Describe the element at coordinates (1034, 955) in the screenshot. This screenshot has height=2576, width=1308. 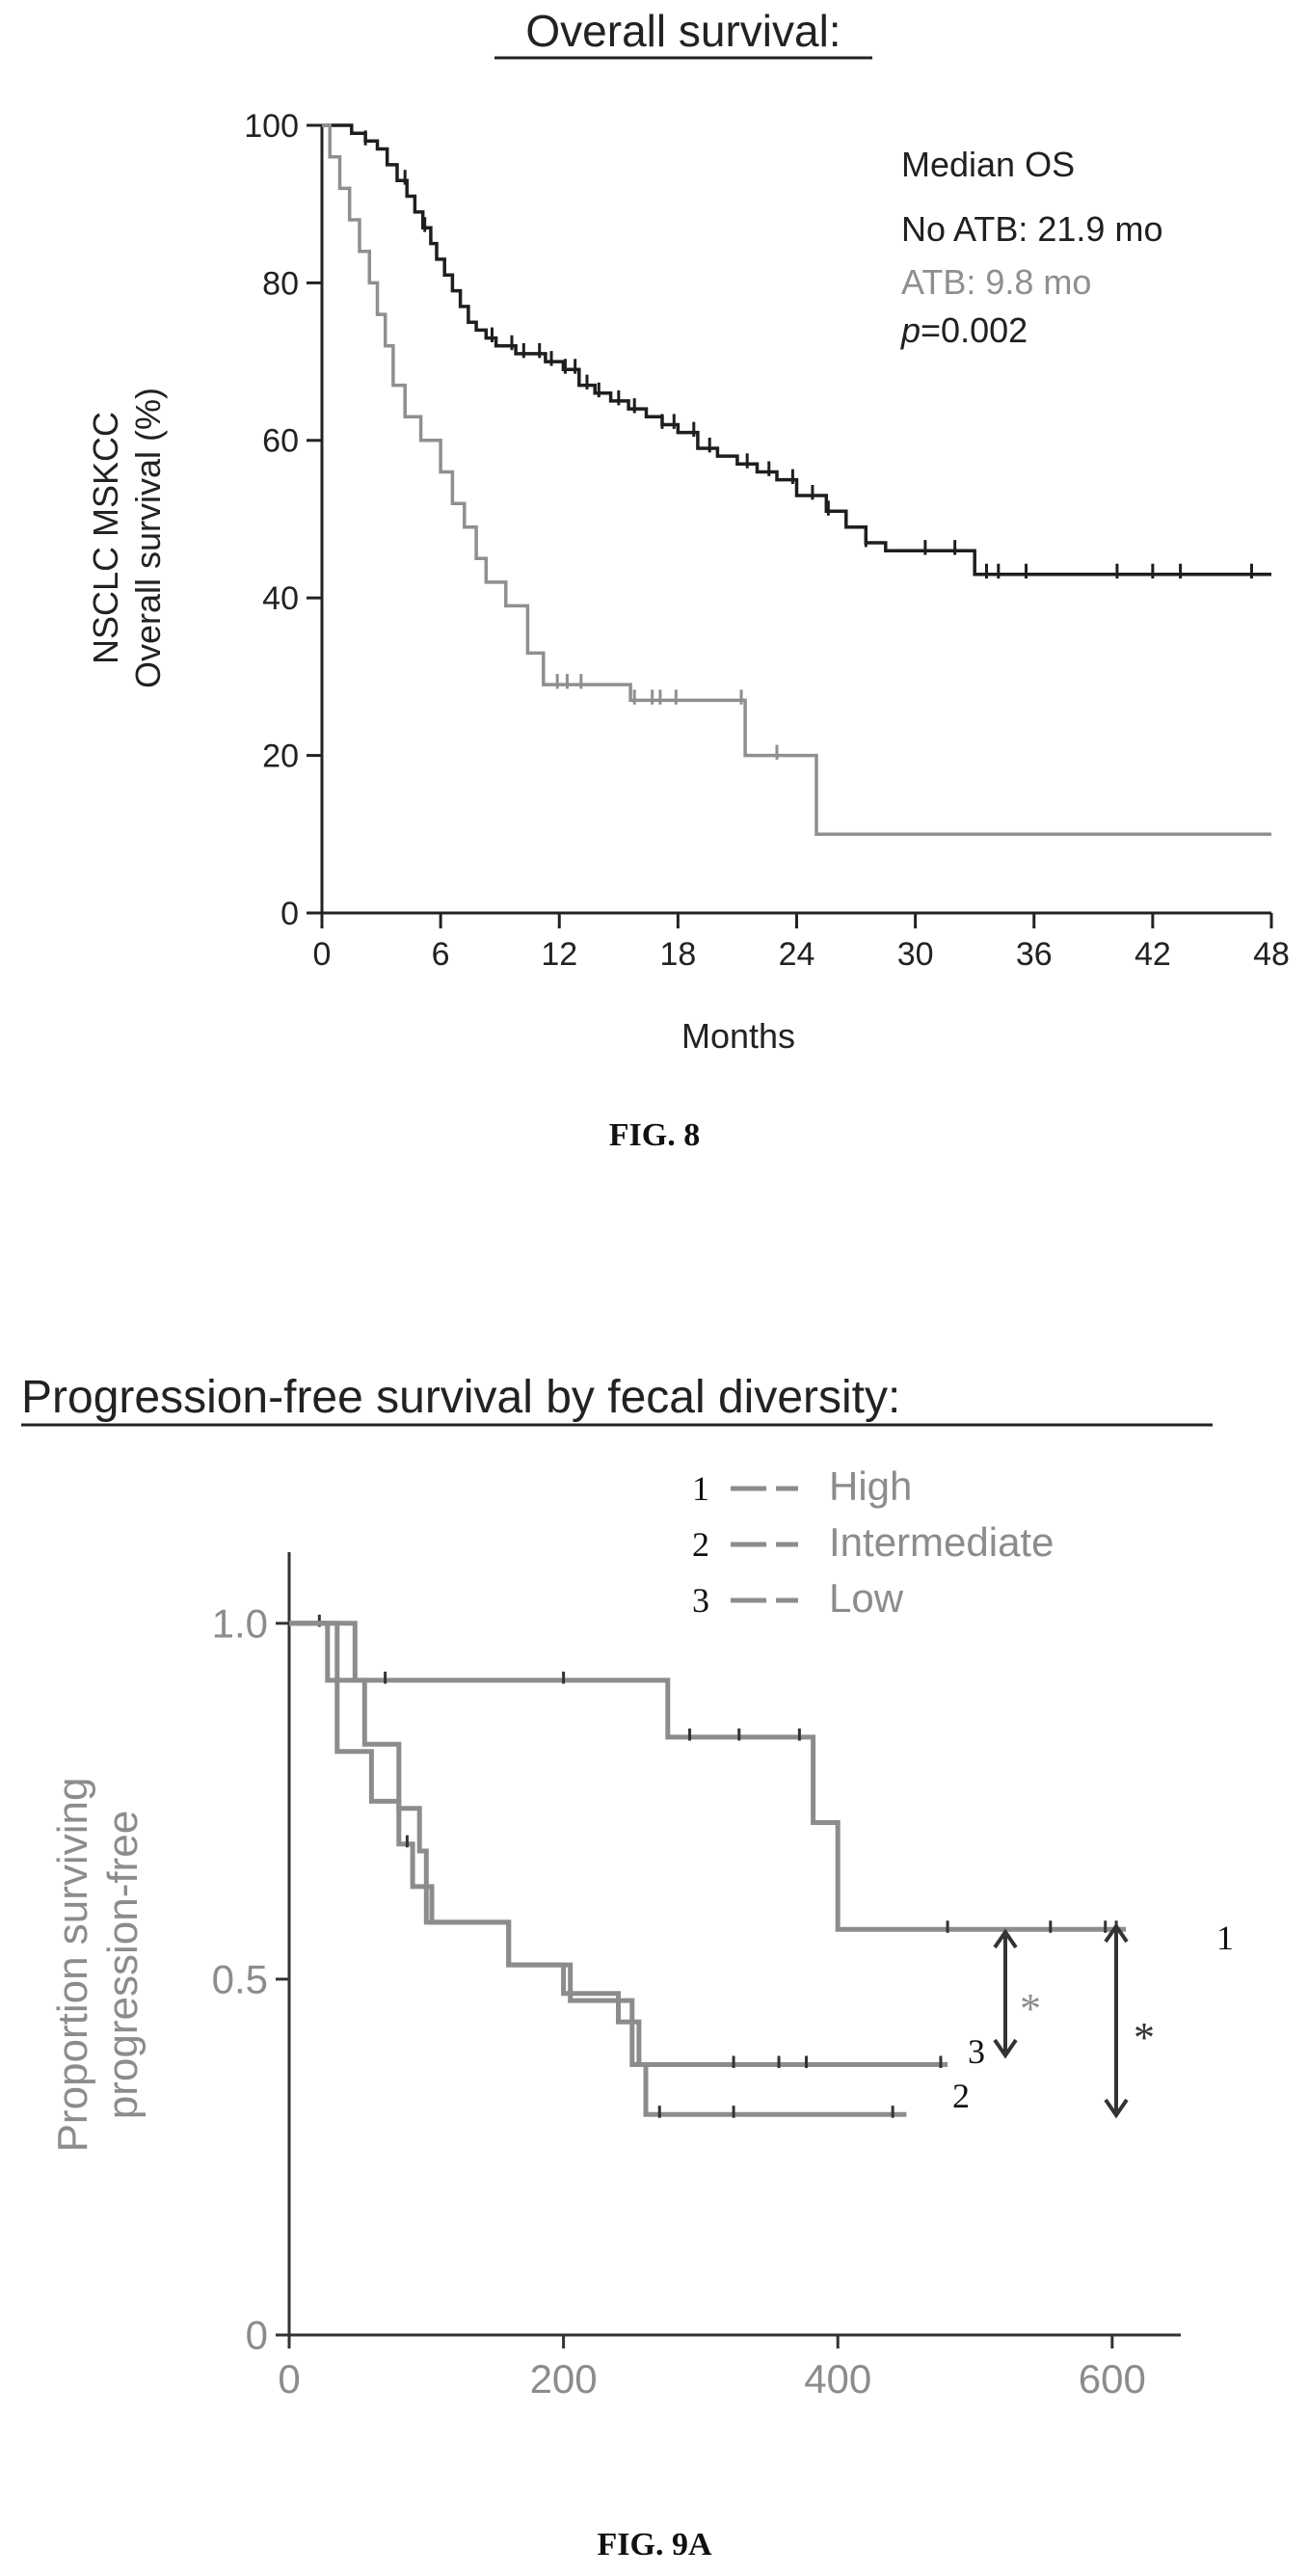
I see `x-tick-label: 36` at that location.